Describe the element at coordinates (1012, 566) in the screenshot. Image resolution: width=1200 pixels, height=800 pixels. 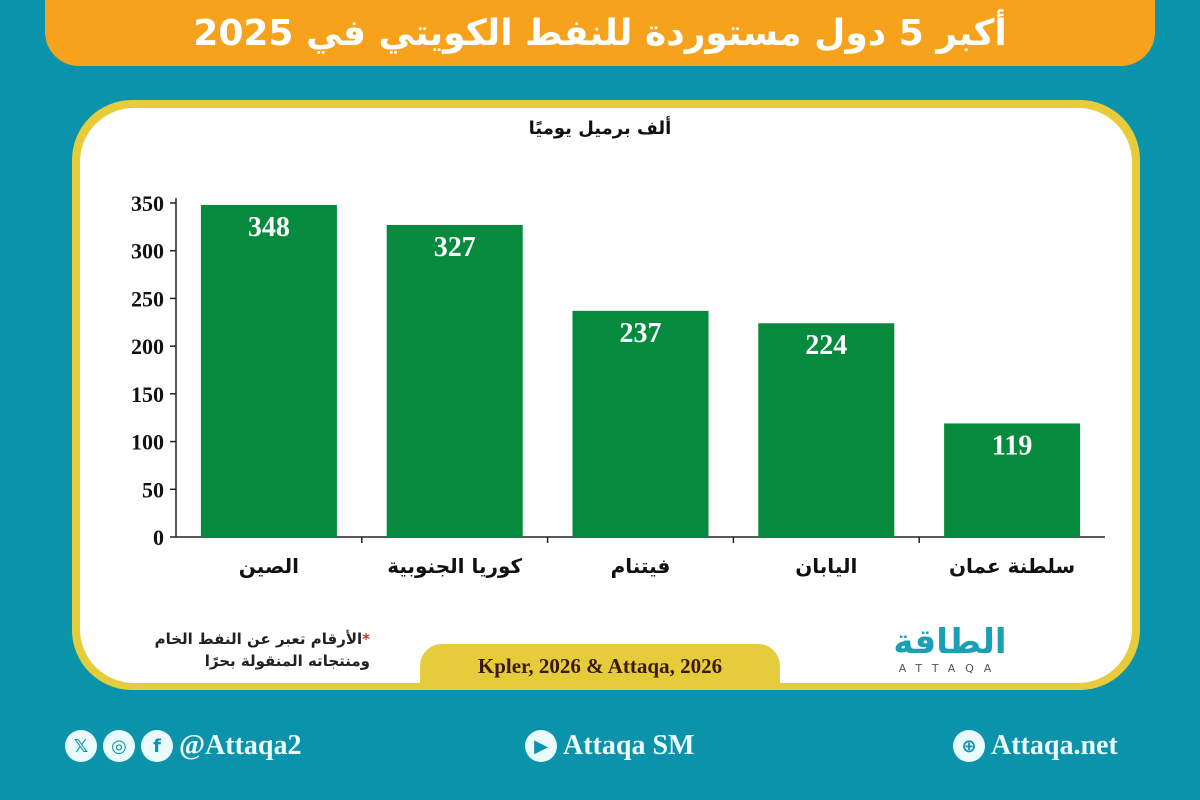
I see `x-tick-label: سلطنة عمان` at that location.